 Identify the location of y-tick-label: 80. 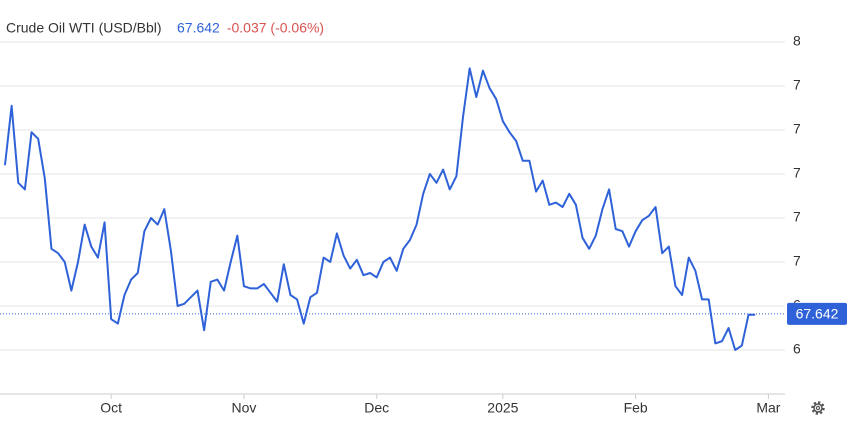
(801, 41).